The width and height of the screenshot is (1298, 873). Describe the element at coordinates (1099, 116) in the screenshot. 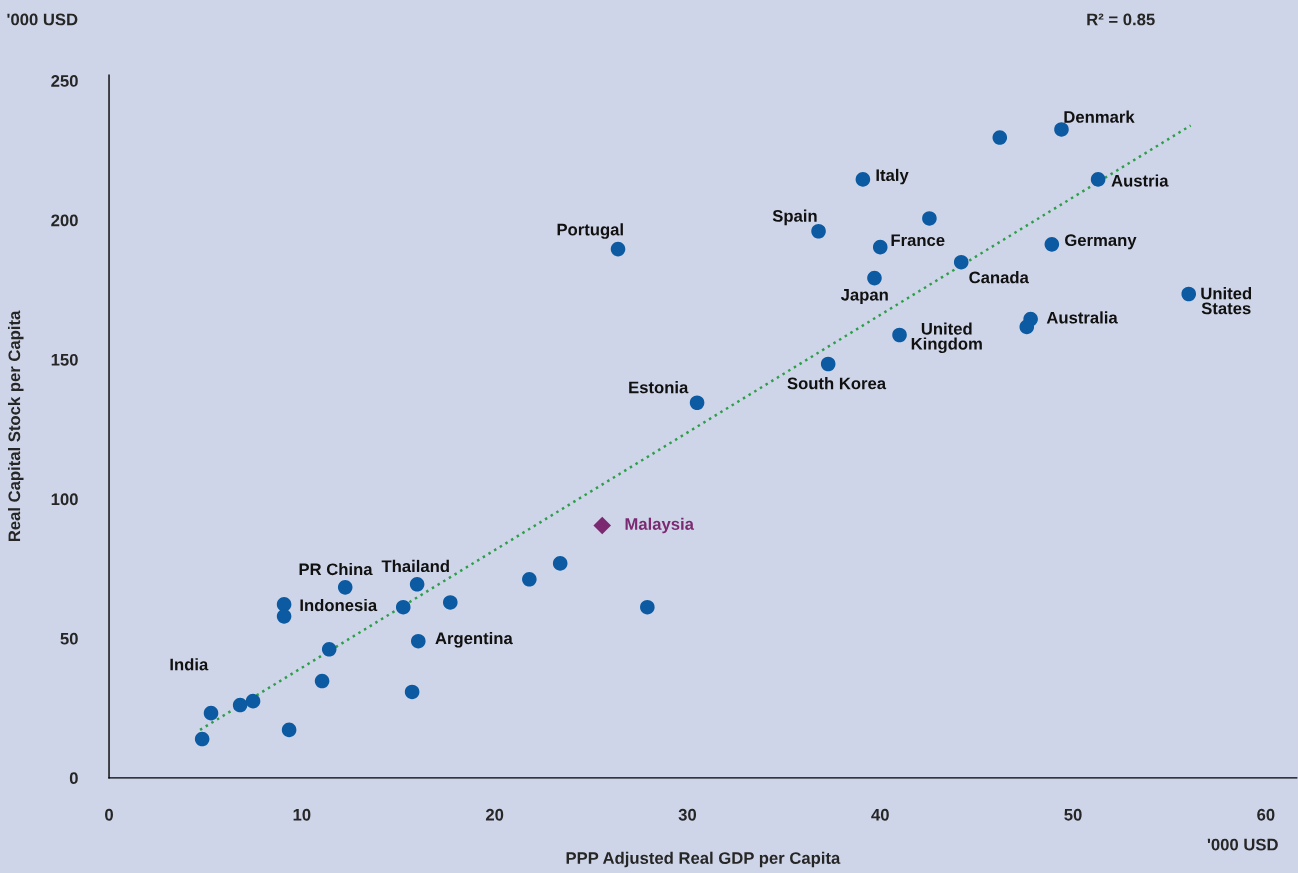

I see `annotation: Denmark` at that location.